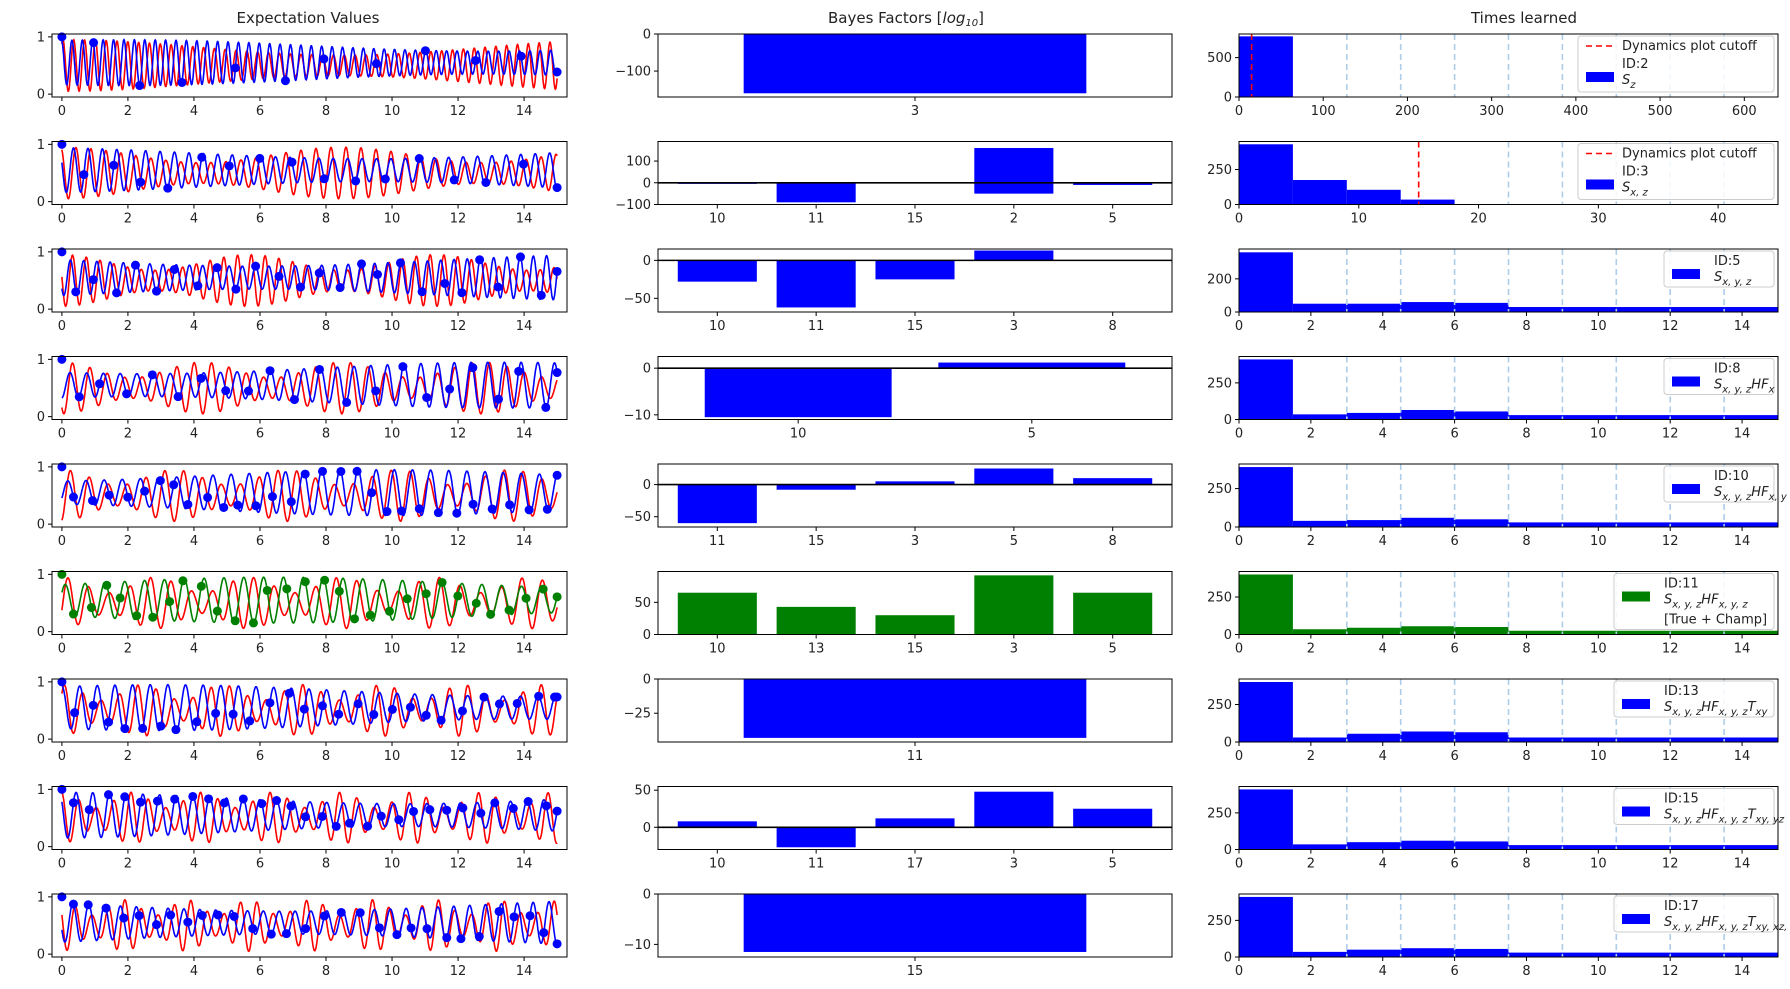 This screenshot has height=989, width=1790. I want to click on bayes-xtick-label: 10, so click(717, 864).